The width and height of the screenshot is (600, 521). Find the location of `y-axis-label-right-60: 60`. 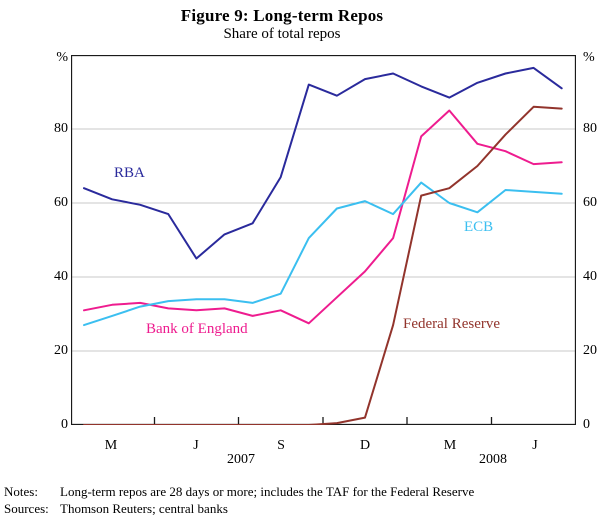

y-axis-label-right-60: 60 is located at coordinates (590, 202).